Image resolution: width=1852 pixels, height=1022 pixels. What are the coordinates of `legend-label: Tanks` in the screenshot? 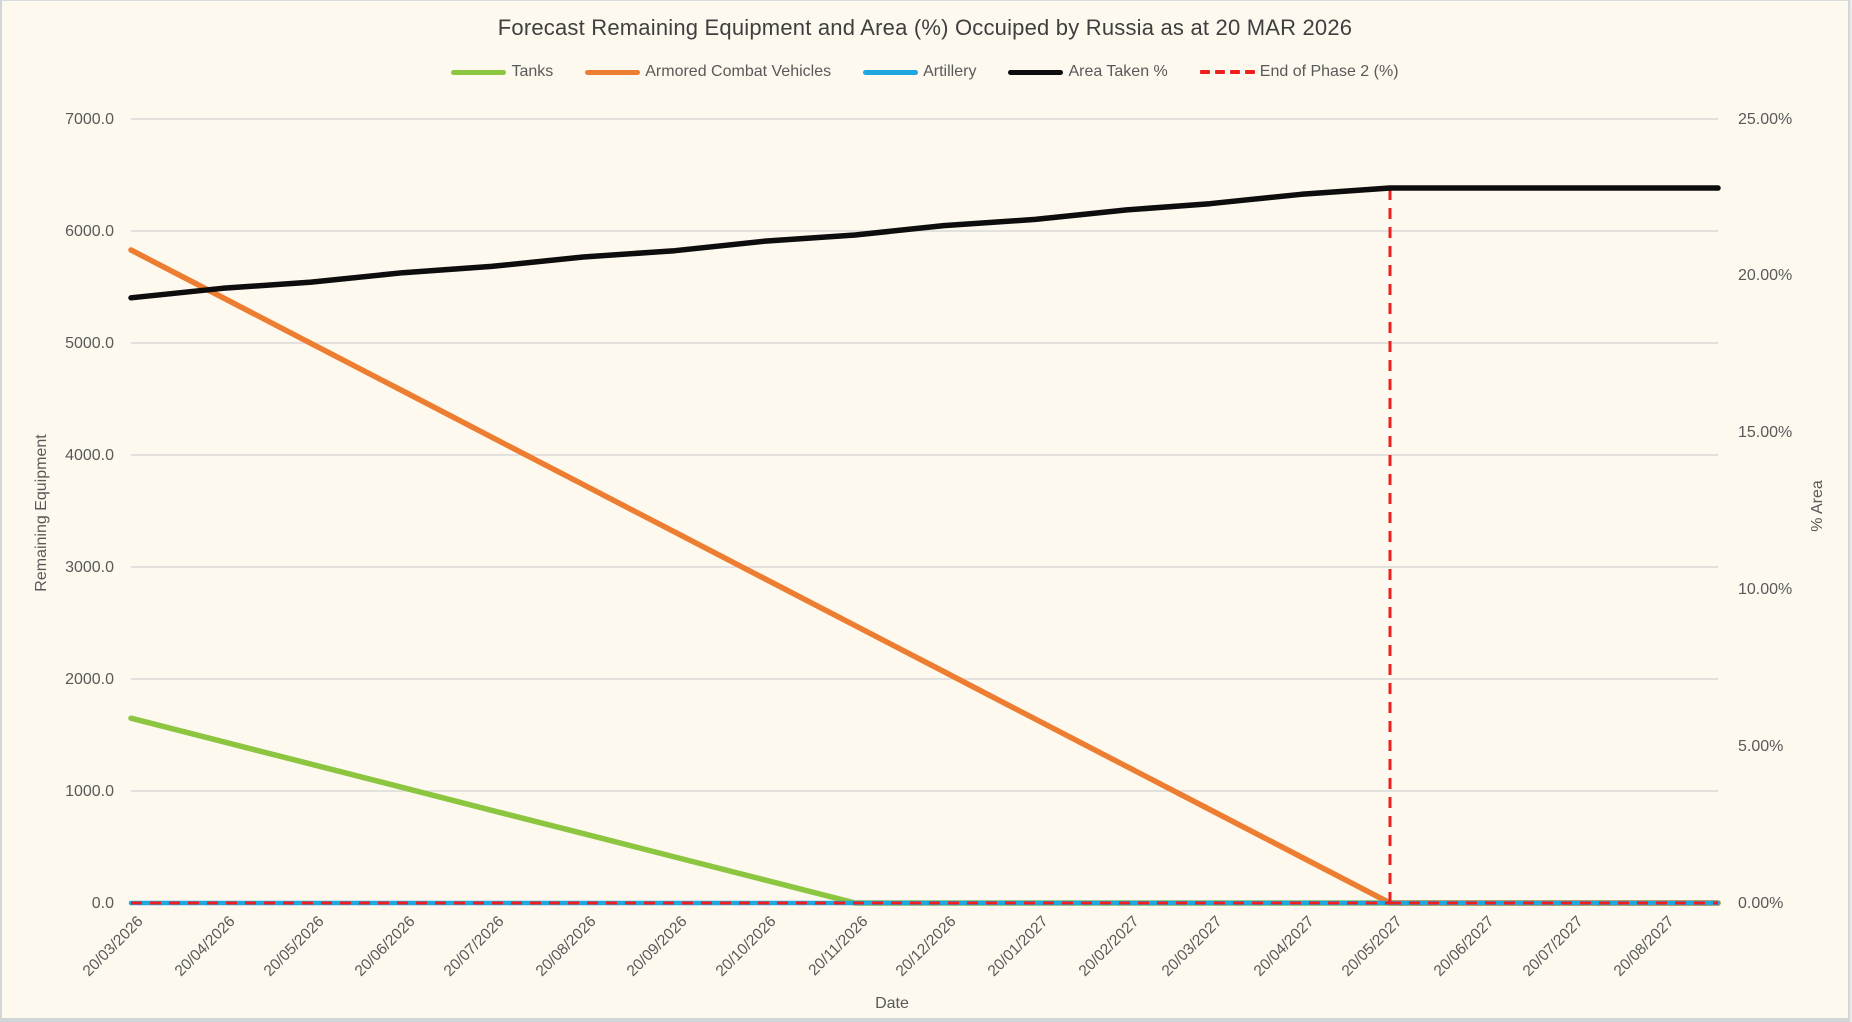 It's located at (532, 71).